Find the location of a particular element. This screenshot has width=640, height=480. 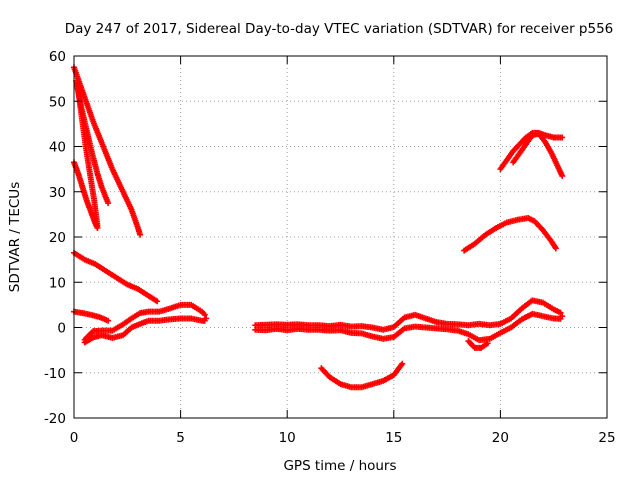

x-tick-label: 20 is located at coordinates (500, 438).